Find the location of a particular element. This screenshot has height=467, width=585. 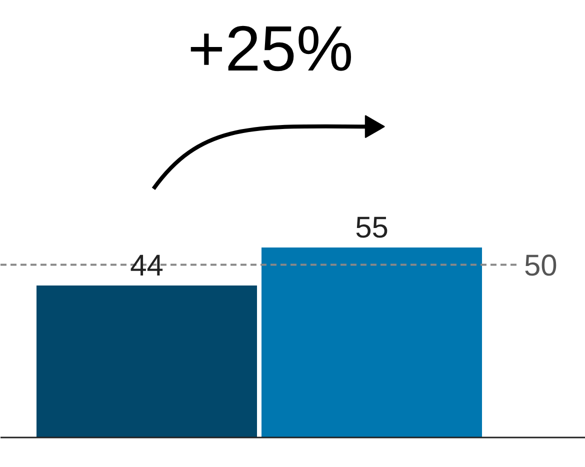

data-label: 55 is located at coordinates (371, 228).